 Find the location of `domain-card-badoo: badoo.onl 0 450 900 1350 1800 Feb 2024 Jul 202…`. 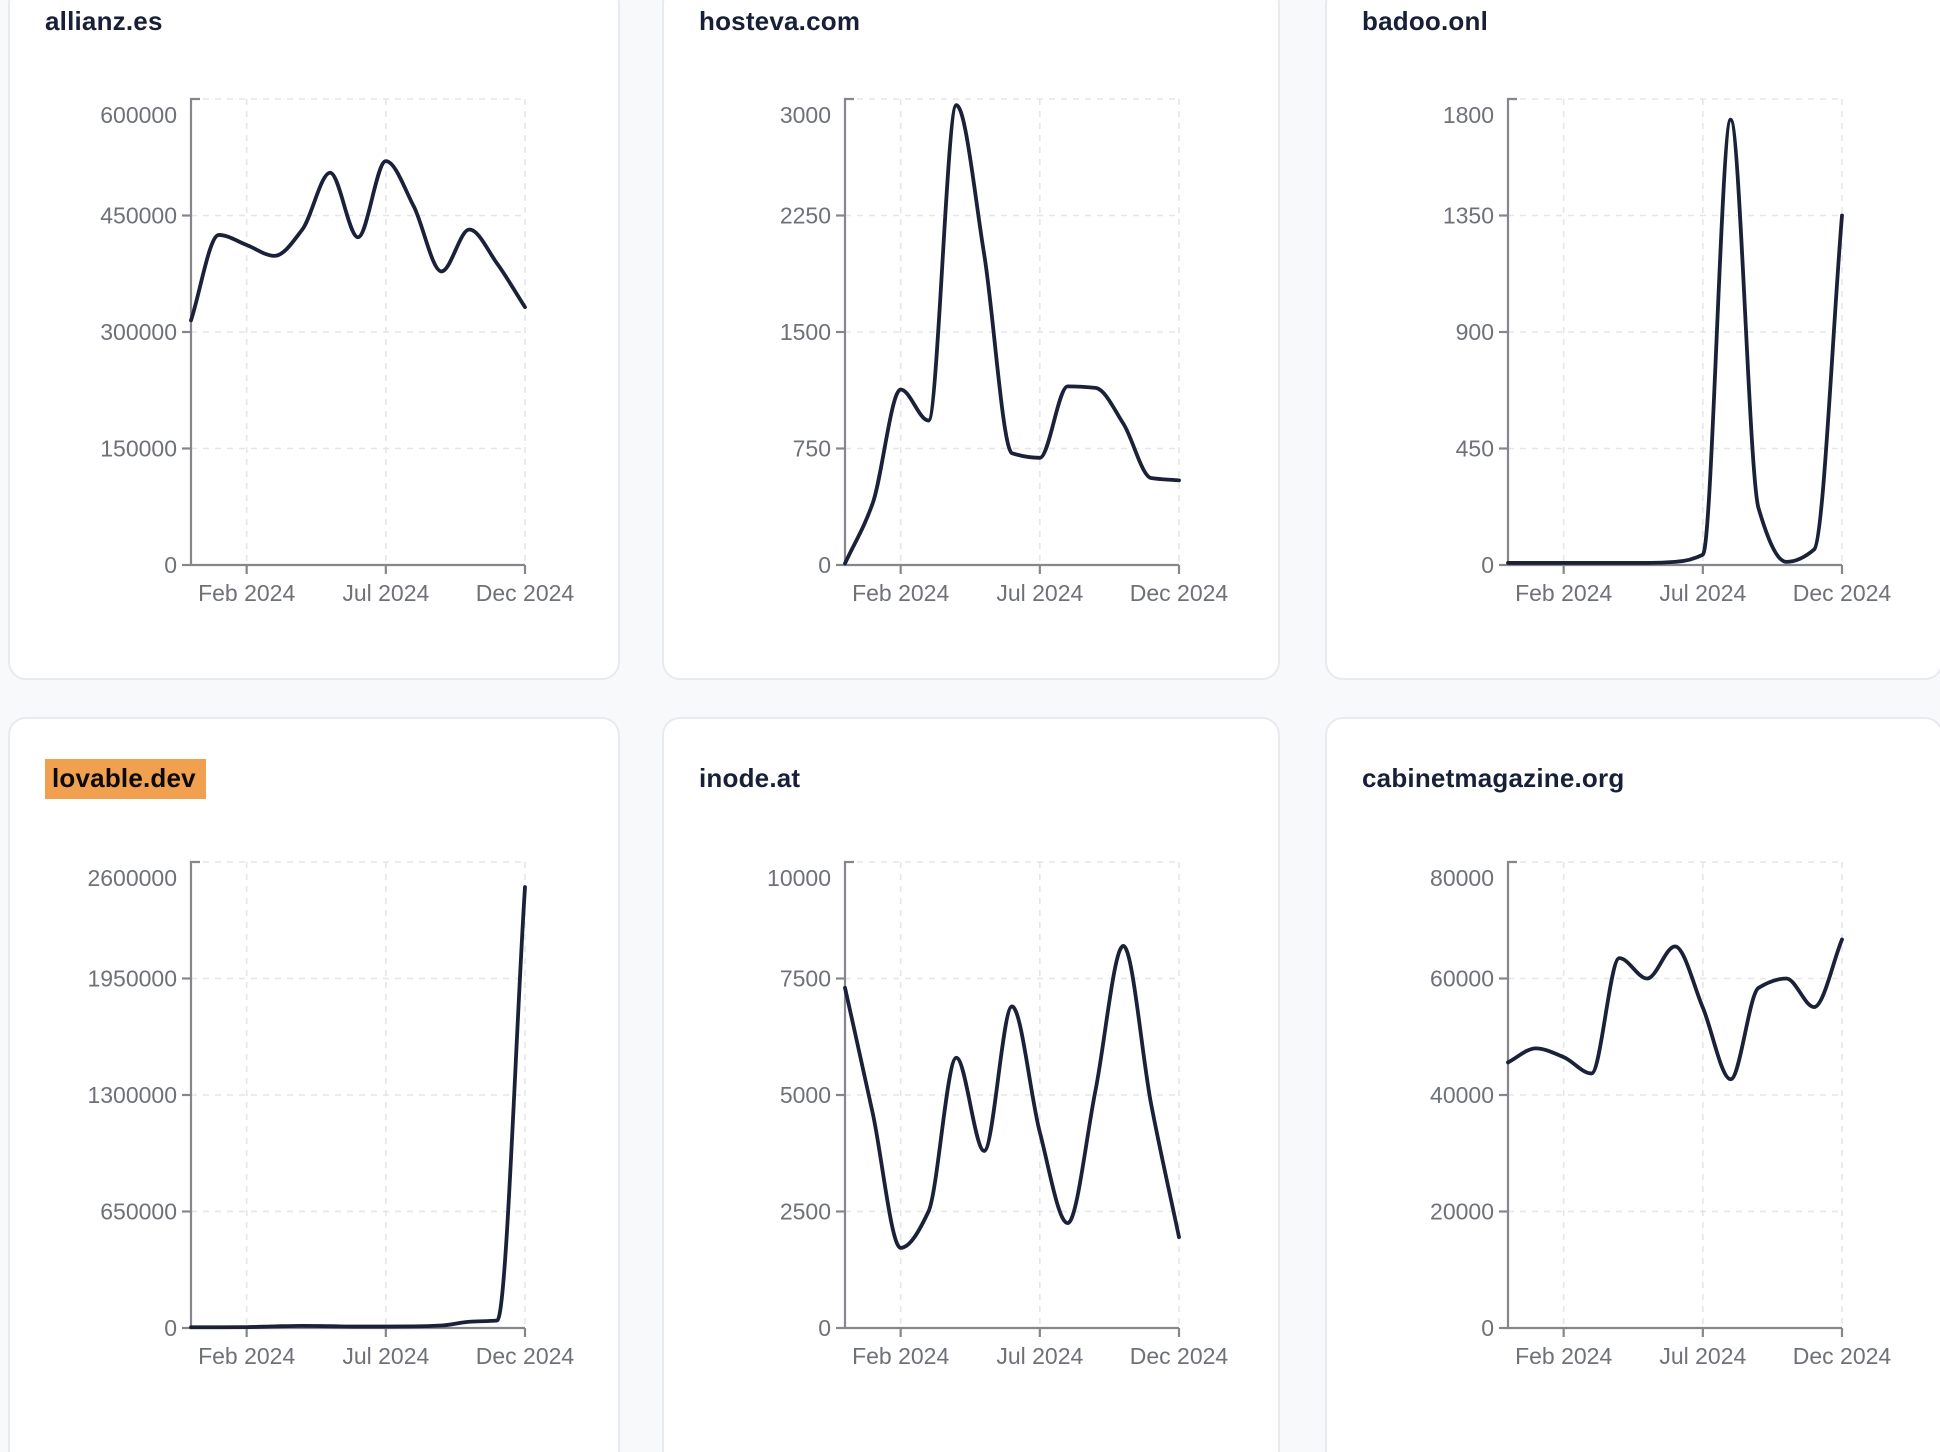

domain-card-badoo: badoo.onl 0 450 900 1350 1800 Feb 2024 Jul 202… is located at coordinates (1632, 340).